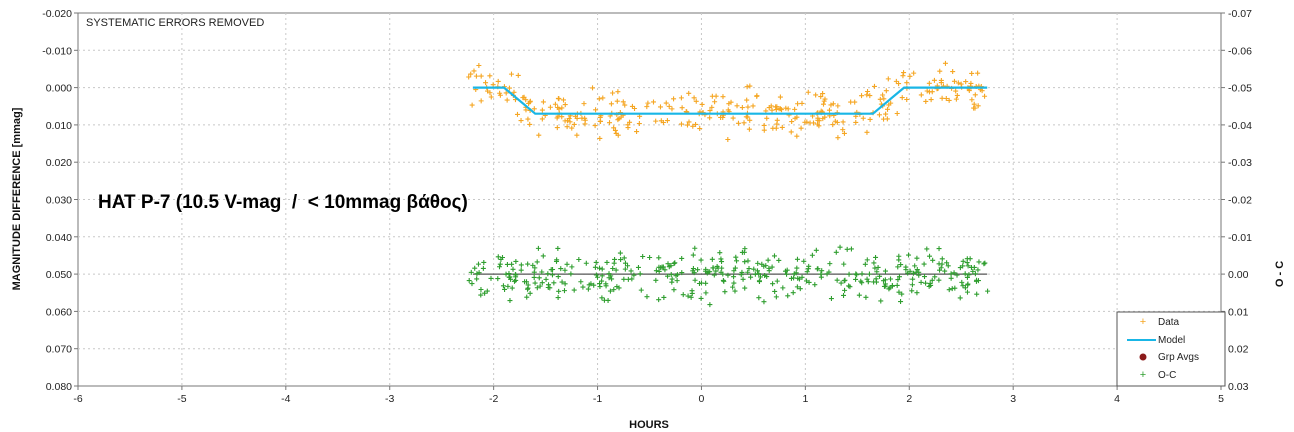 The image size is (1294, 432). What do you see at coordinates (1240, 163) in the screenshot?
I see `y2-tick-label: -0.03` at bounding box center [1240, 163].